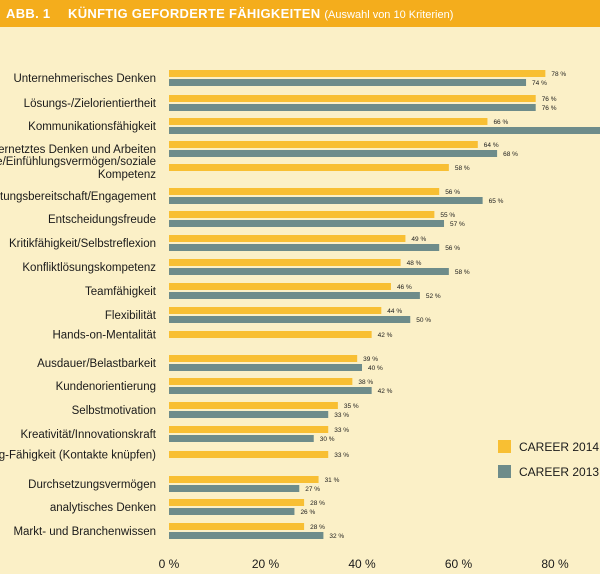 Image resolution: width=600 pixels, height=574 pixels. What do you see at coordinates (28, 13) in the screenshot?
I see `figure-number: ABB. 1` at bounding box center [28, 13].